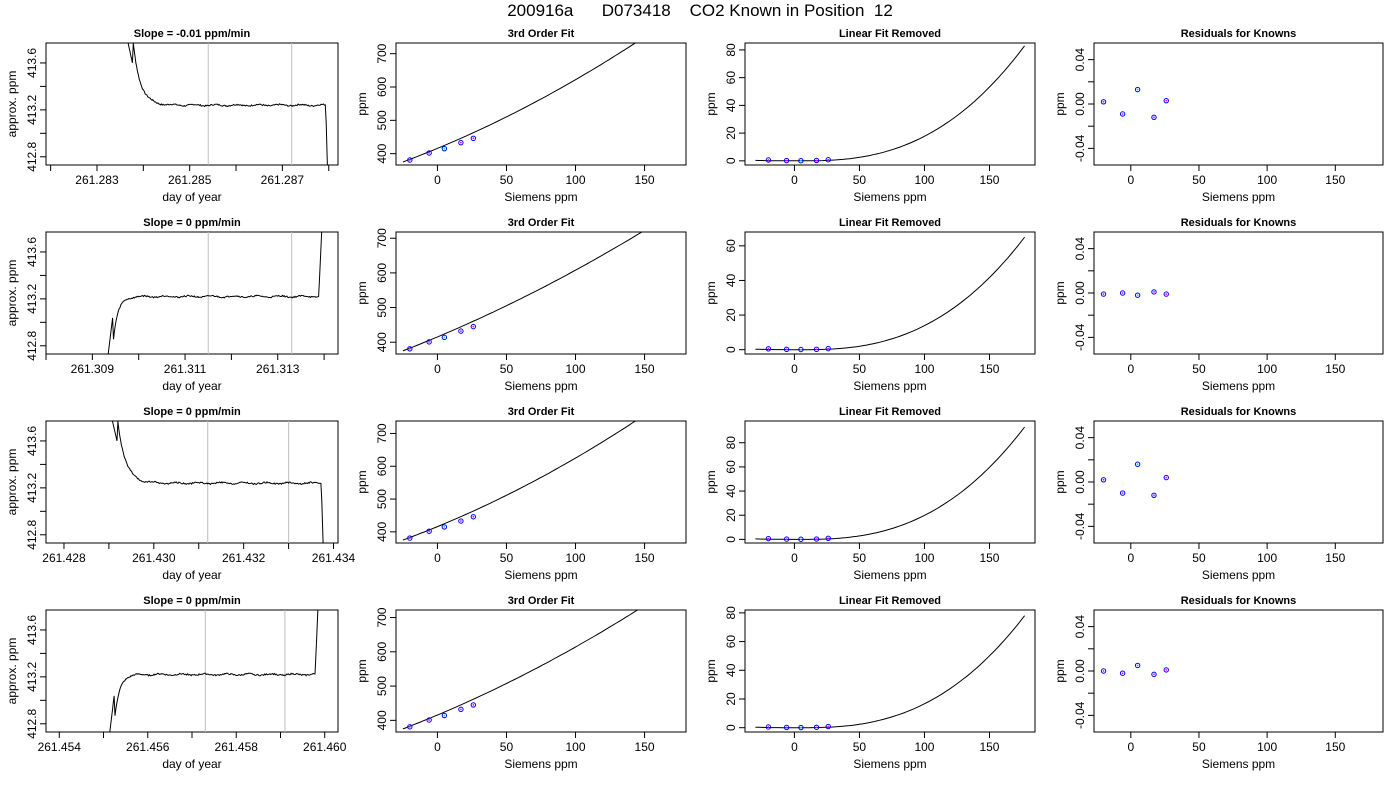 The image size is (1400, 800). What do you see at coordinates (382, 532) in the screenshot?
I see `y-tick-label: 400` at bounding box center [382, 532].